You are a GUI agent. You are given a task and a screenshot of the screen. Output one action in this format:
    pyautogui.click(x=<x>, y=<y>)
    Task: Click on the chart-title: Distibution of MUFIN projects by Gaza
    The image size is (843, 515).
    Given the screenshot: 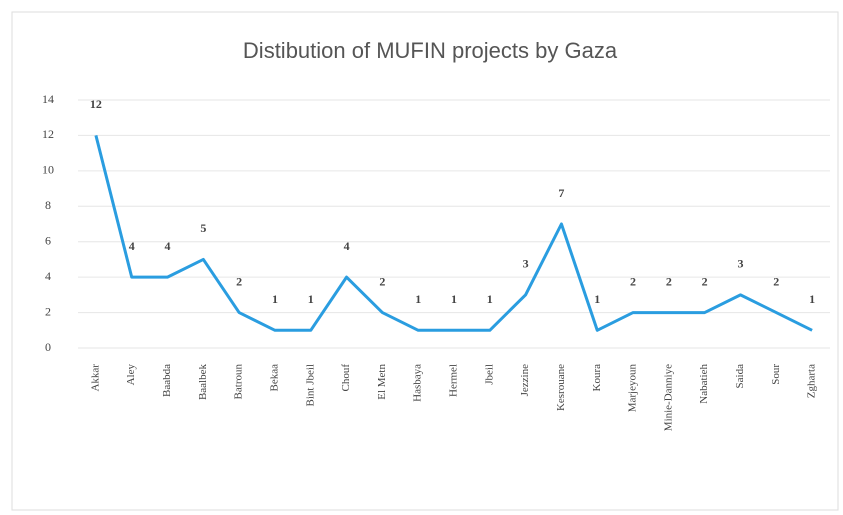 What is the action you would take?
    pyautogui.click(x=430, y=50)
    